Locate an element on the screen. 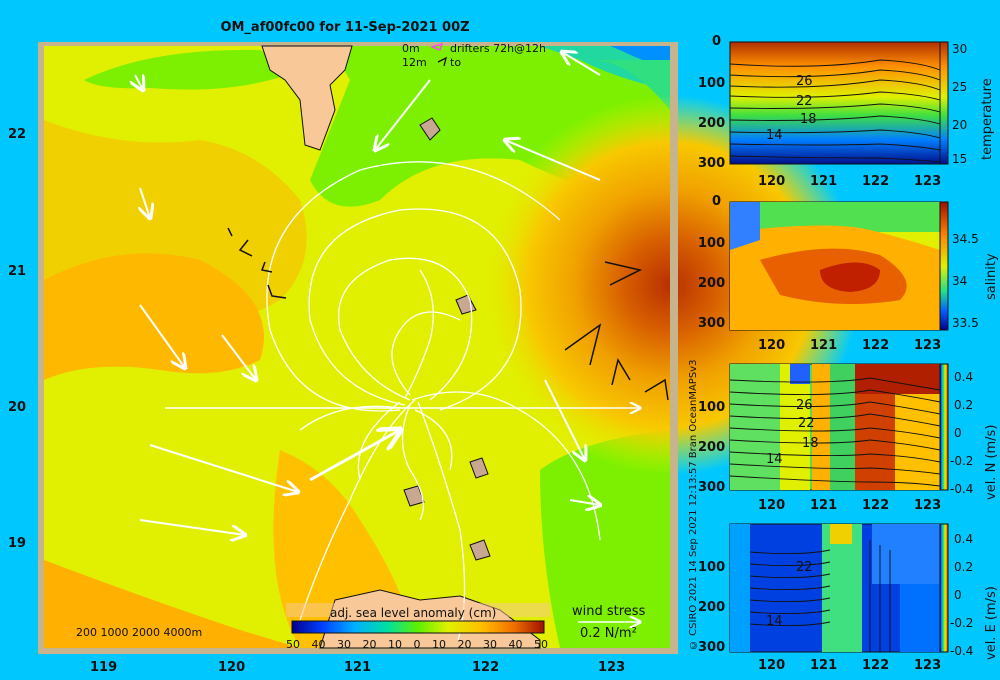  temp-xtick: 123 is located at coordinates (928, 181).